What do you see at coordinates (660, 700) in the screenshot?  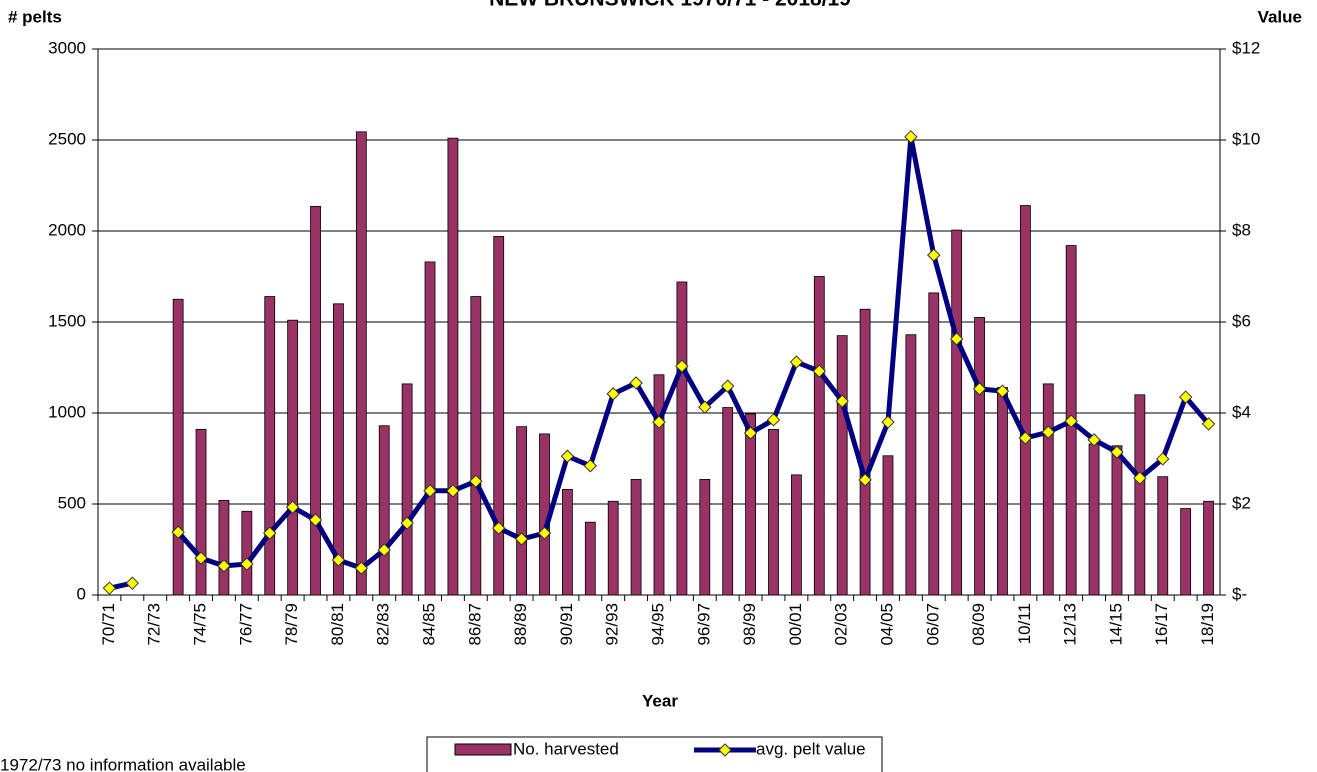 I see `x-axis-label: Year` at bounding box center [660, 700].